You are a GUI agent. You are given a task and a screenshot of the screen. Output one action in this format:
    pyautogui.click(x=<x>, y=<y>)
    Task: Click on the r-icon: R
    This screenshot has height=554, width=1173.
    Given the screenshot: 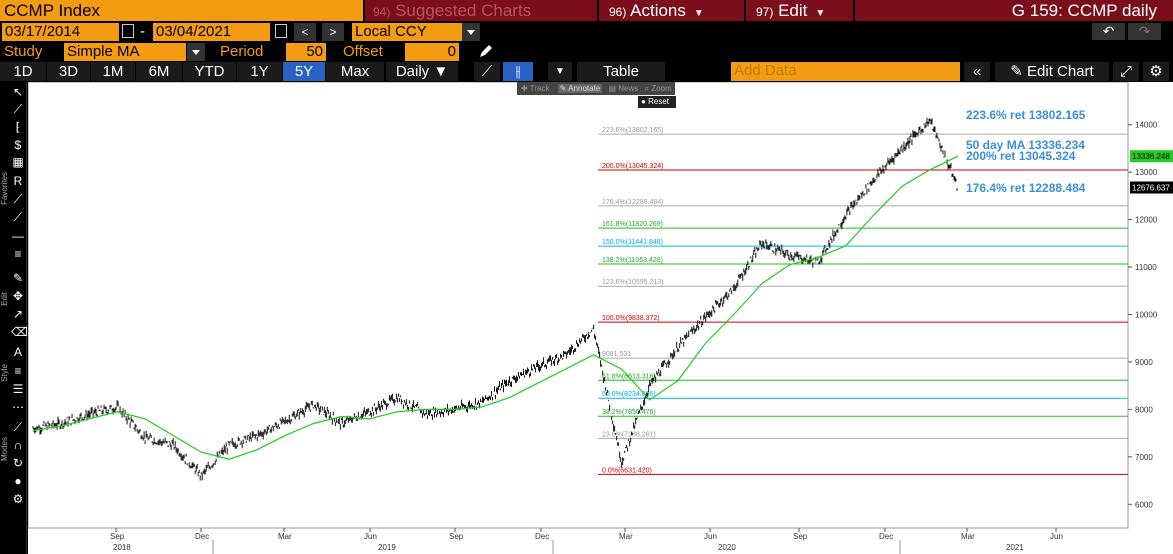 What is the action you would take?
    pyautogui.click(x=18, y=181)
    